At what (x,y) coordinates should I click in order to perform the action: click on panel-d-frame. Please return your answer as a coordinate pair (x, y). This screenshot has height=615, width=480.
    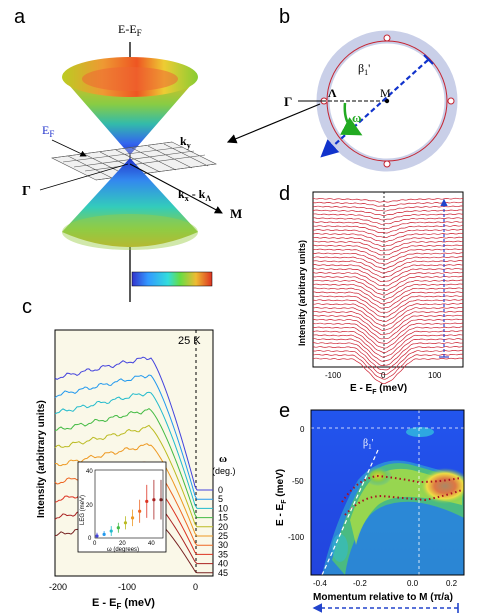
    Looking at the image, I should click on (388, 279).